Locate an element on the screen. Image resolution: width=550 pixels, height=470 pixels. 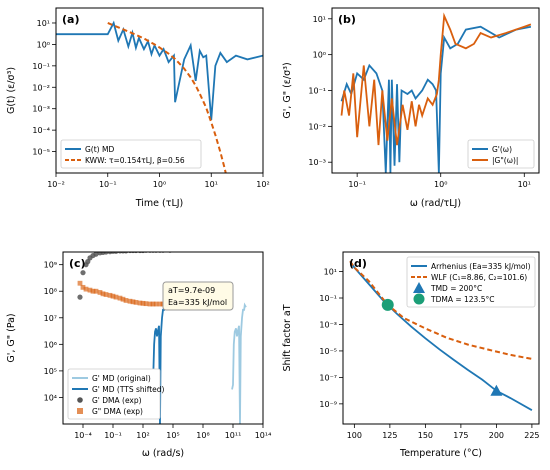
y-tick-label: 10⁻⁵ is located at coordinates (41, 152).